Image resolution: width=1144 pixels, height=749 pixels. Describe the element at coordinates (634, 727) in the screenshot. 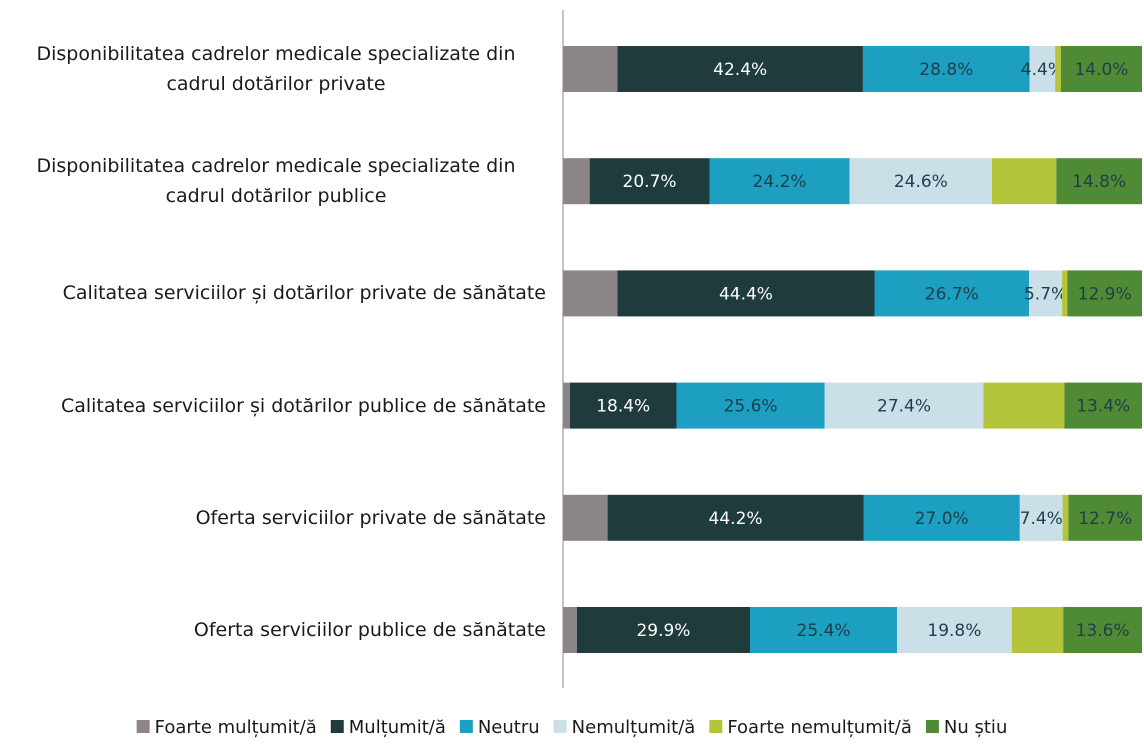

I see `legend-label: Nemulțumit/ă` at that location.